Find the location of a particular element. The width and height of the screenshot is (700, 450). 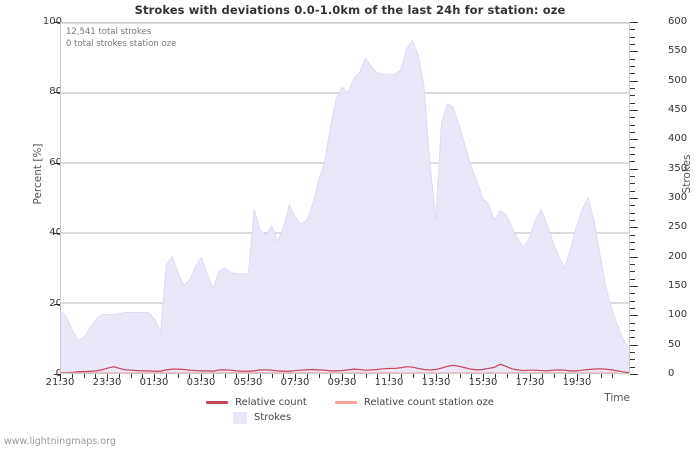

x-axis-tick-01:30: 01:30 is located at coordinates (154, 382).